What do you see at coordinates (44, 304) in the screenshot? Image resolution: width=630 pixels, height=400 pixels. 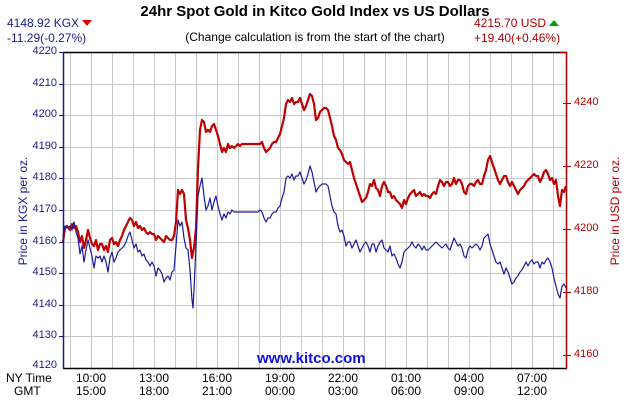 I see `left-tick-label: 4140` at bounding box center [44, 304].